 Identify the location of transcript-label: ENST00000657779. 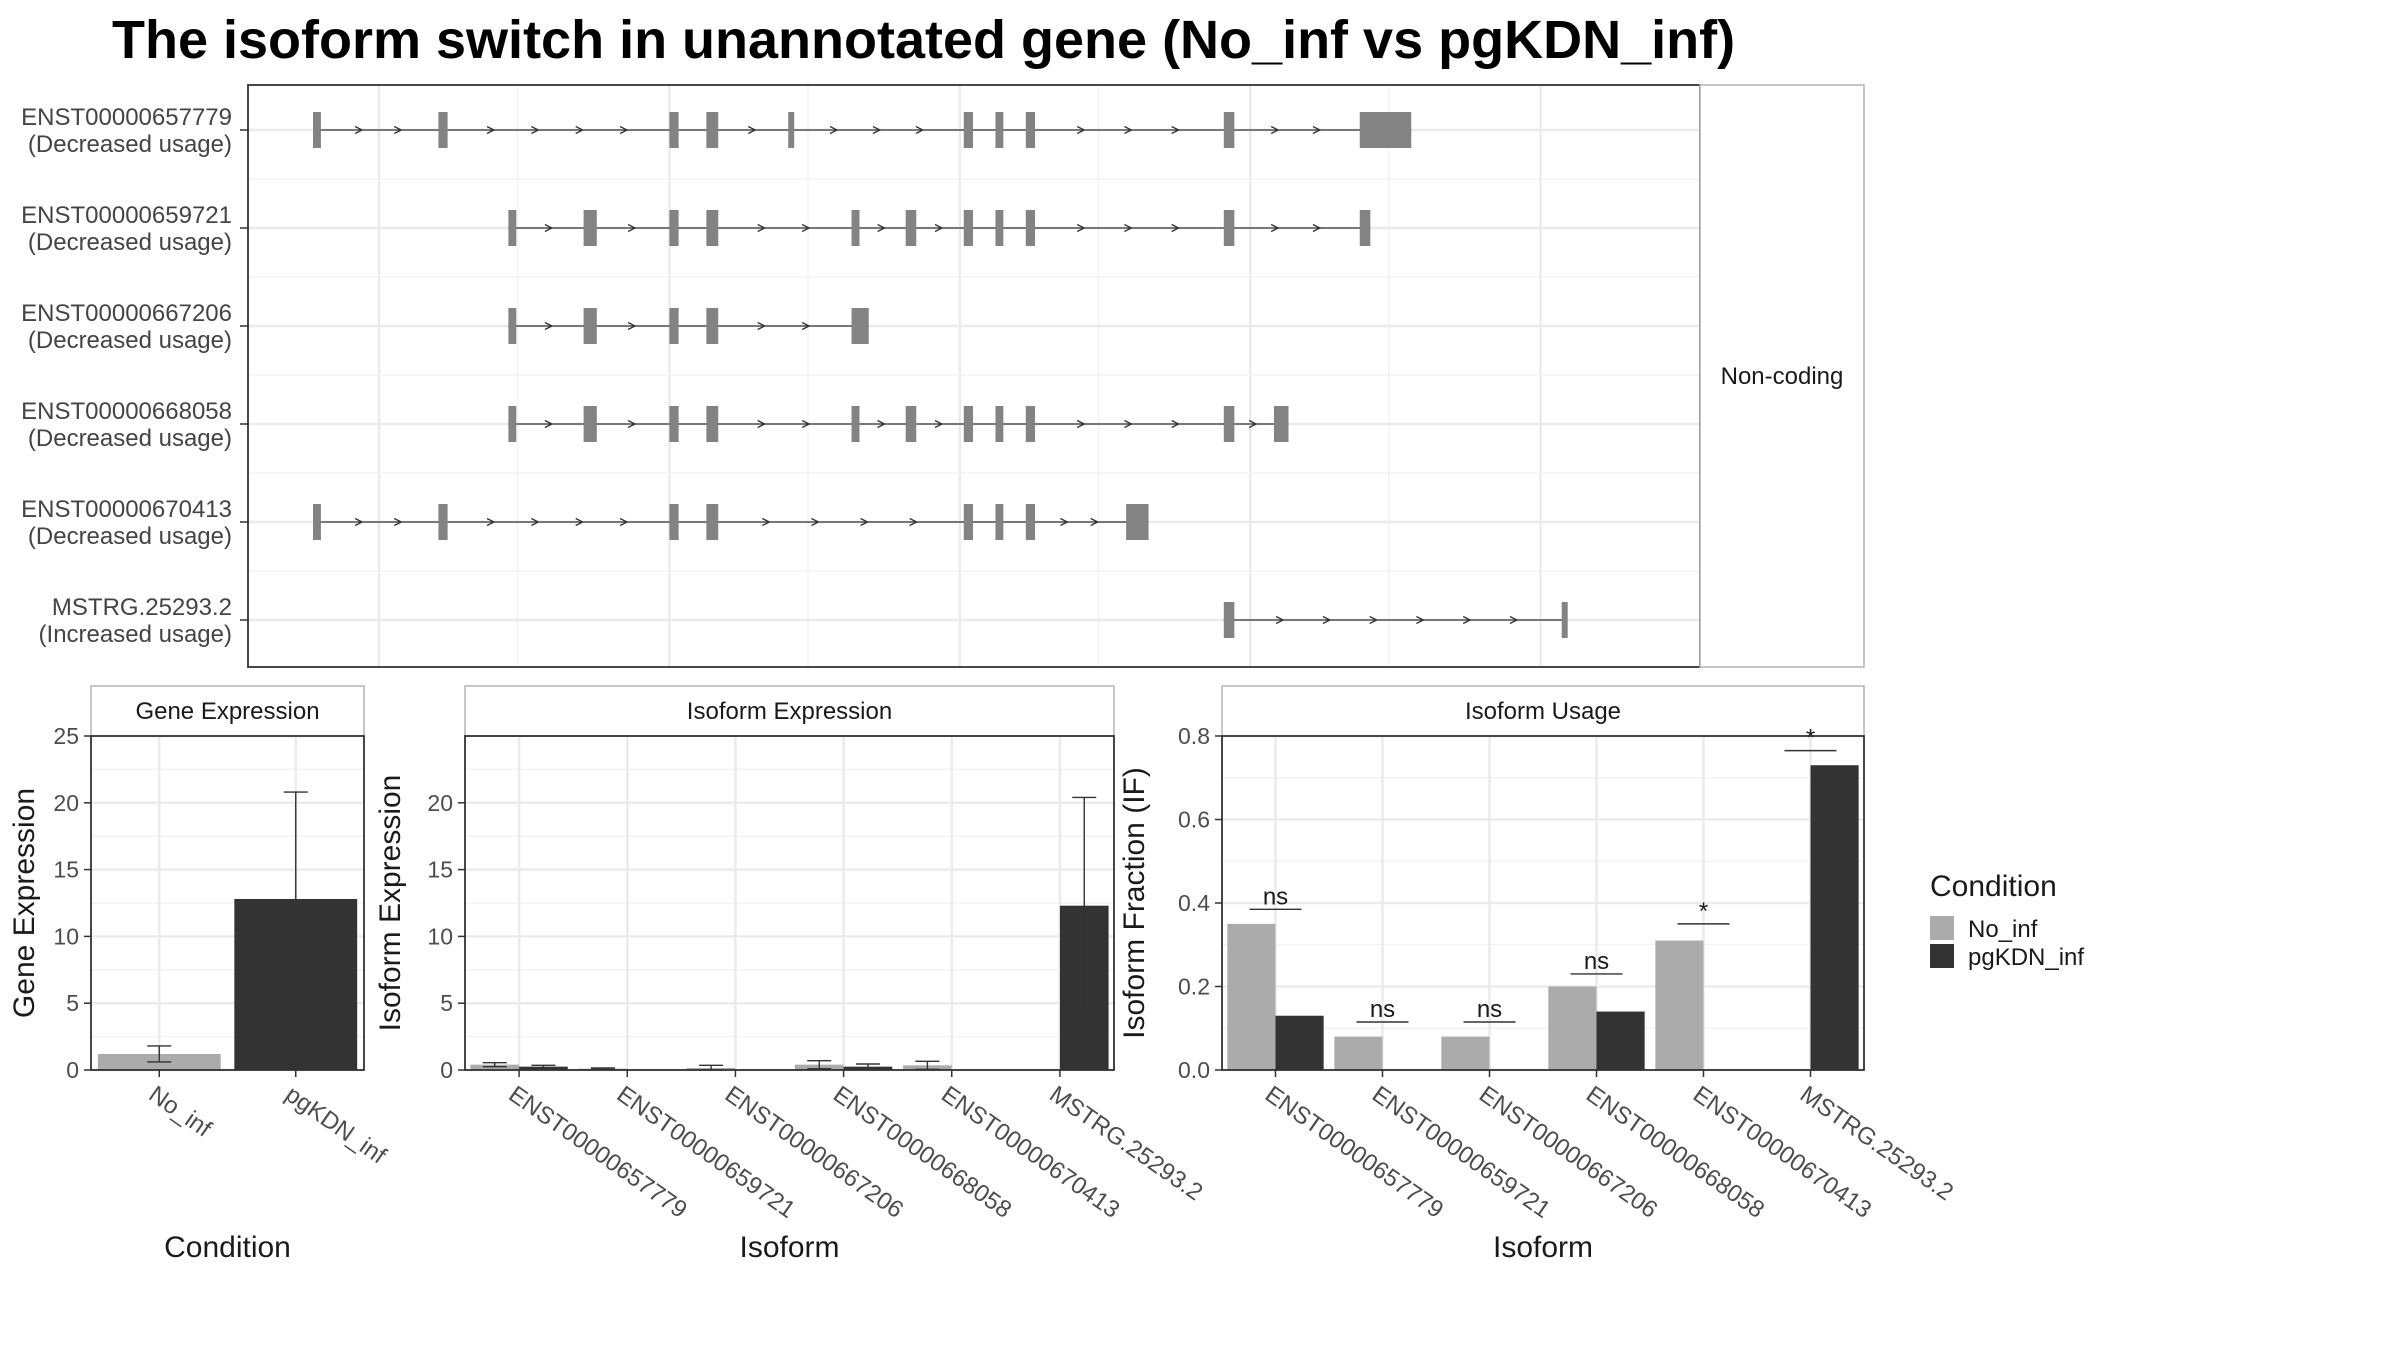
(126, 117).